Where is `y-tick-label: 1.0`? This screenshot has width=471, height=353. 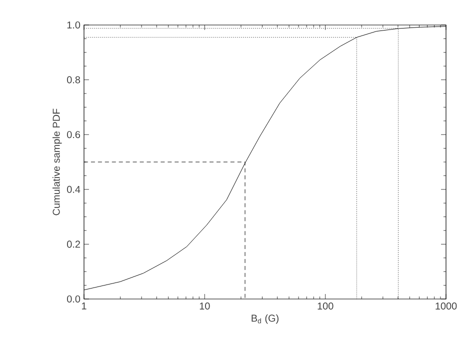 y-tick-label: 1.0 is located at coordinates (73, 25).